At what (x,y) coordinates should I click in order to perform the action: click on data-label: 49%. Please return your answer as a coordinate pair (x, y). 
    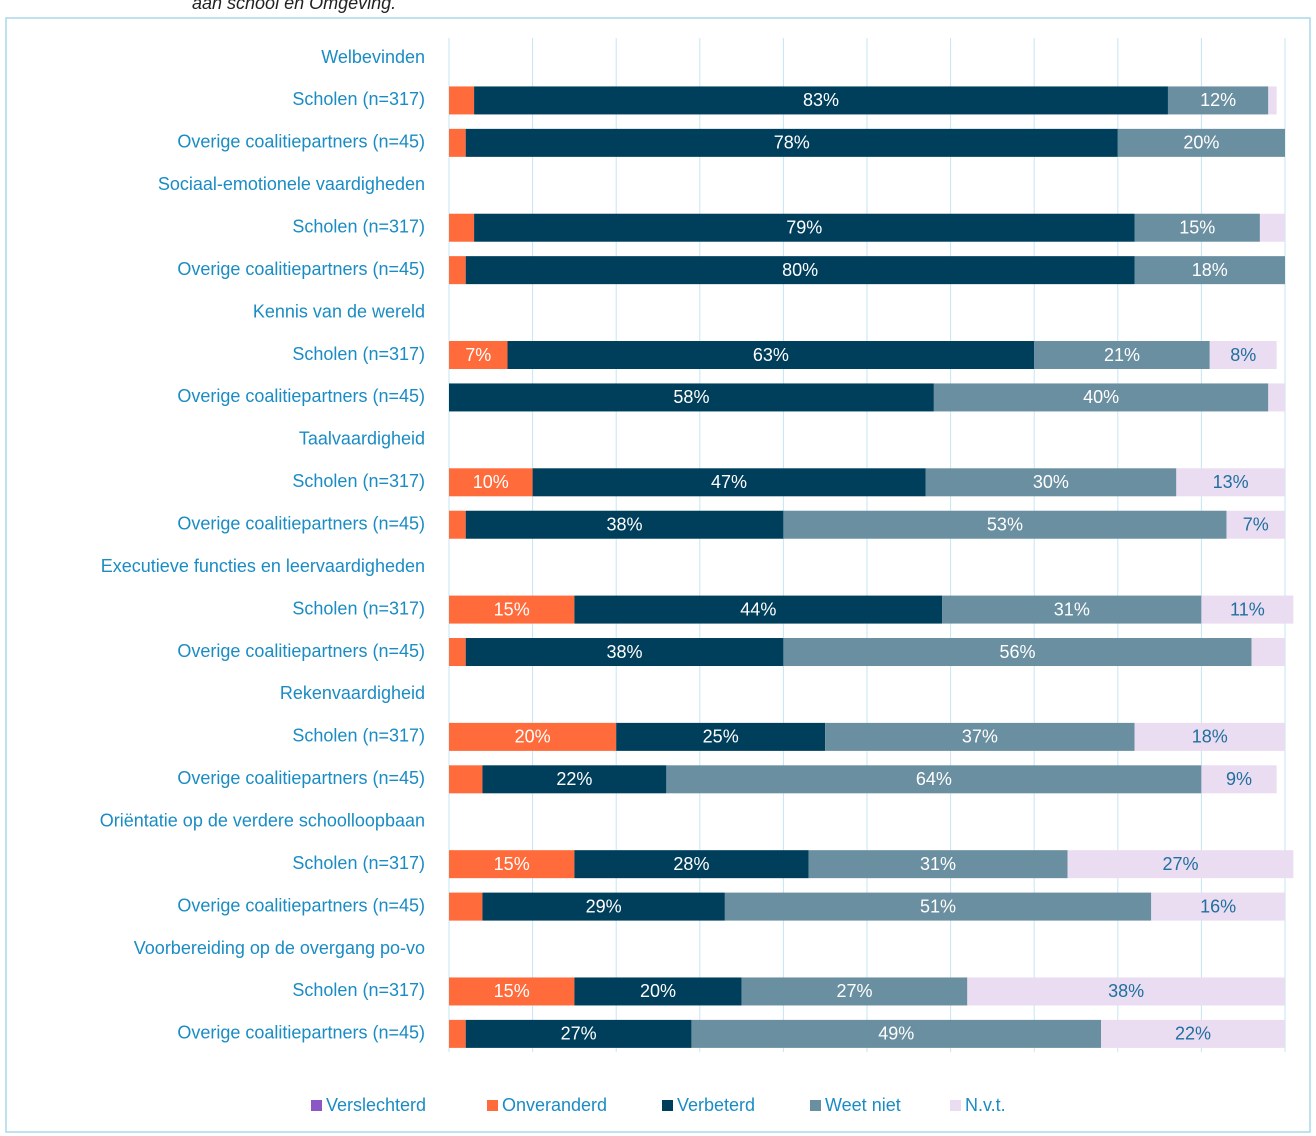
    Looking at the image, I should click on (896, 1034).